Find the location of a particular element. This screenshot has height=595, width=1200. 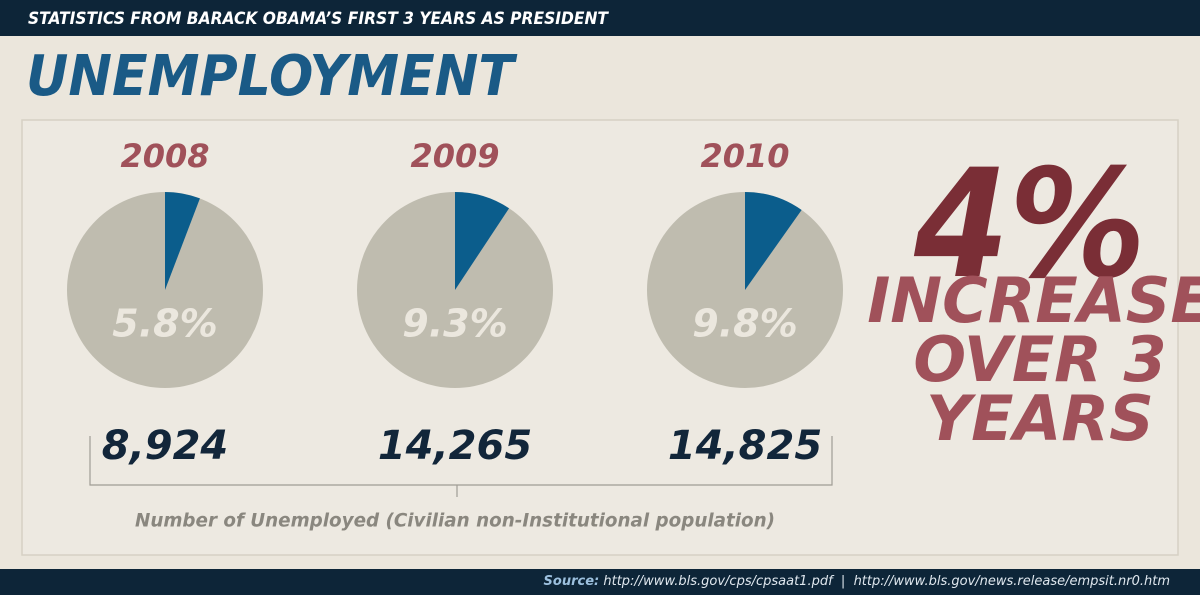

pie-year: 2010 is located at coordinates (744, 156).